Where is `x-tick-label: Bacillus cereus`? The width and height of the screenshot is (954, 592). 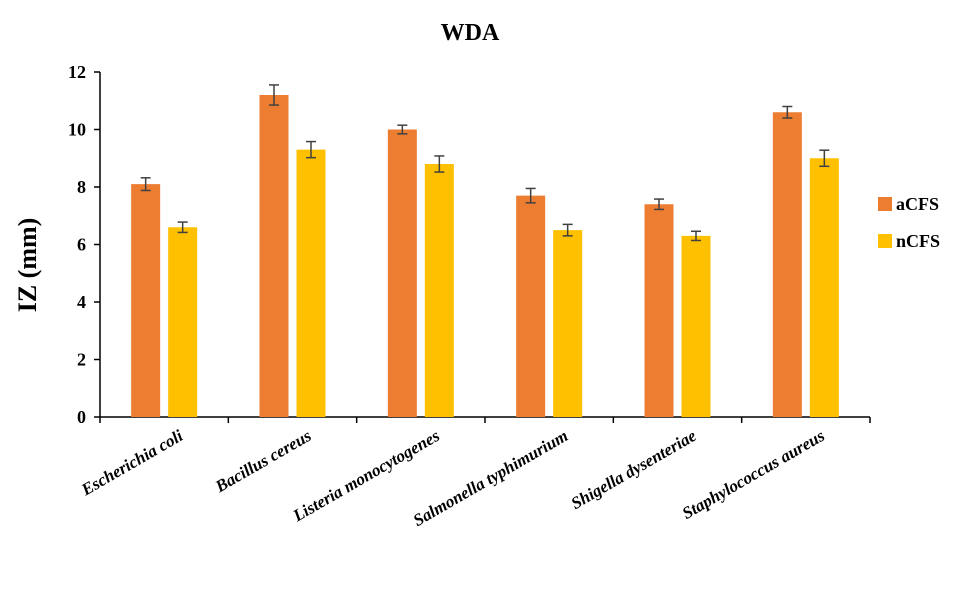 x-tick-label: Bacillus cereus is located at coordinates (263, 461).